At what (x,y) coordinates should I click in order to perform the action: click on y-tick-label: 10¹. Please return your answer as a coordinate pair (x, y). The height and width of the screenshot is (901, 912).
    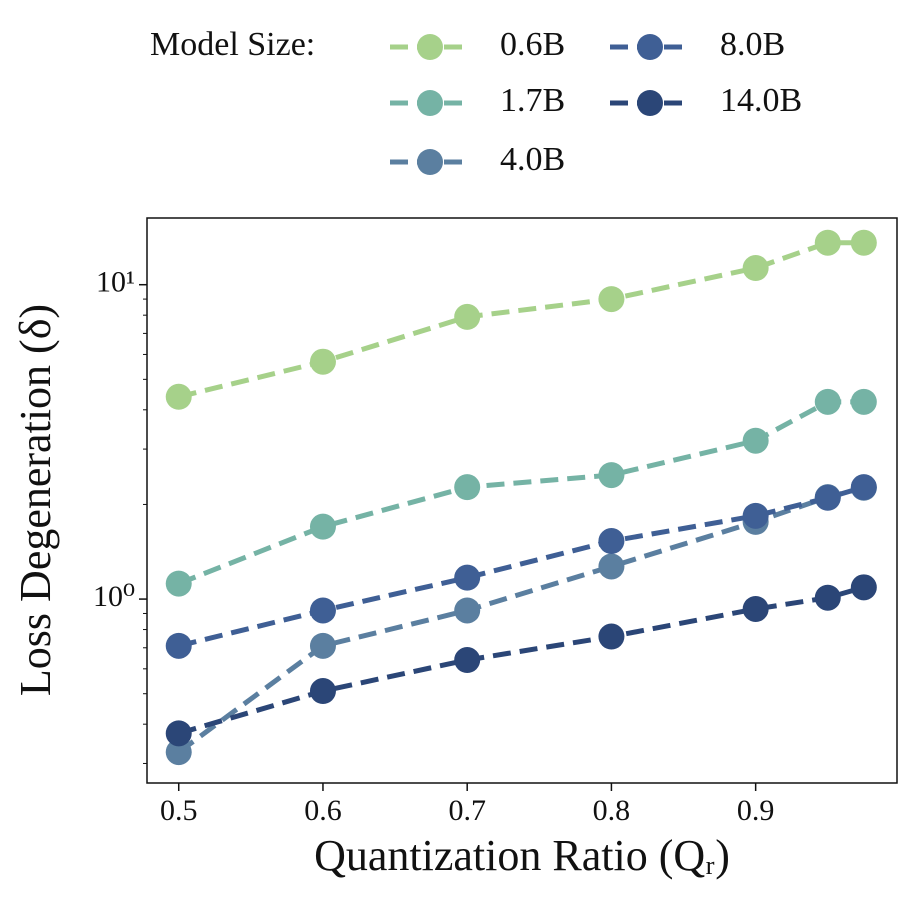
    Looking at the image, I should click on (115, 282).